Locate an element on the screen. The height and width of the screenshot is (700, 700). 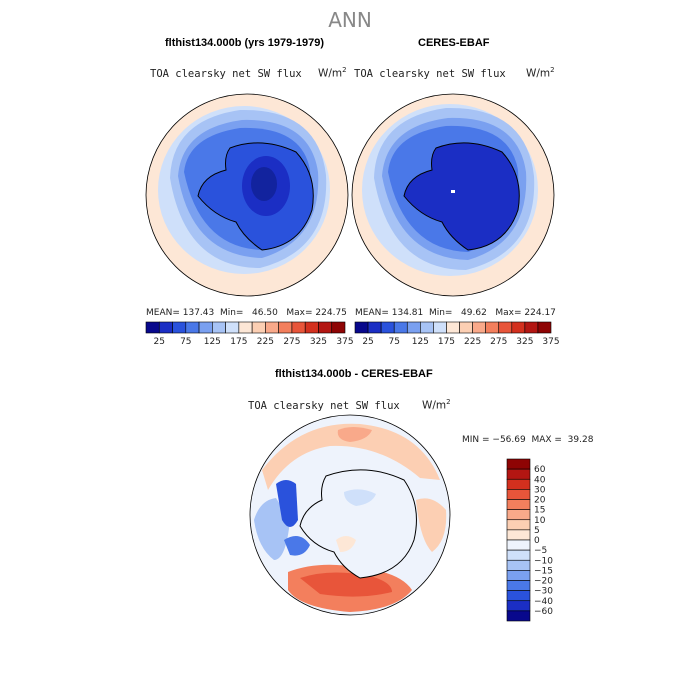
panel2-stats: MEAN= 134.81 Min= 49.62 Max= 224.17 is located at coordinates (455, 313).